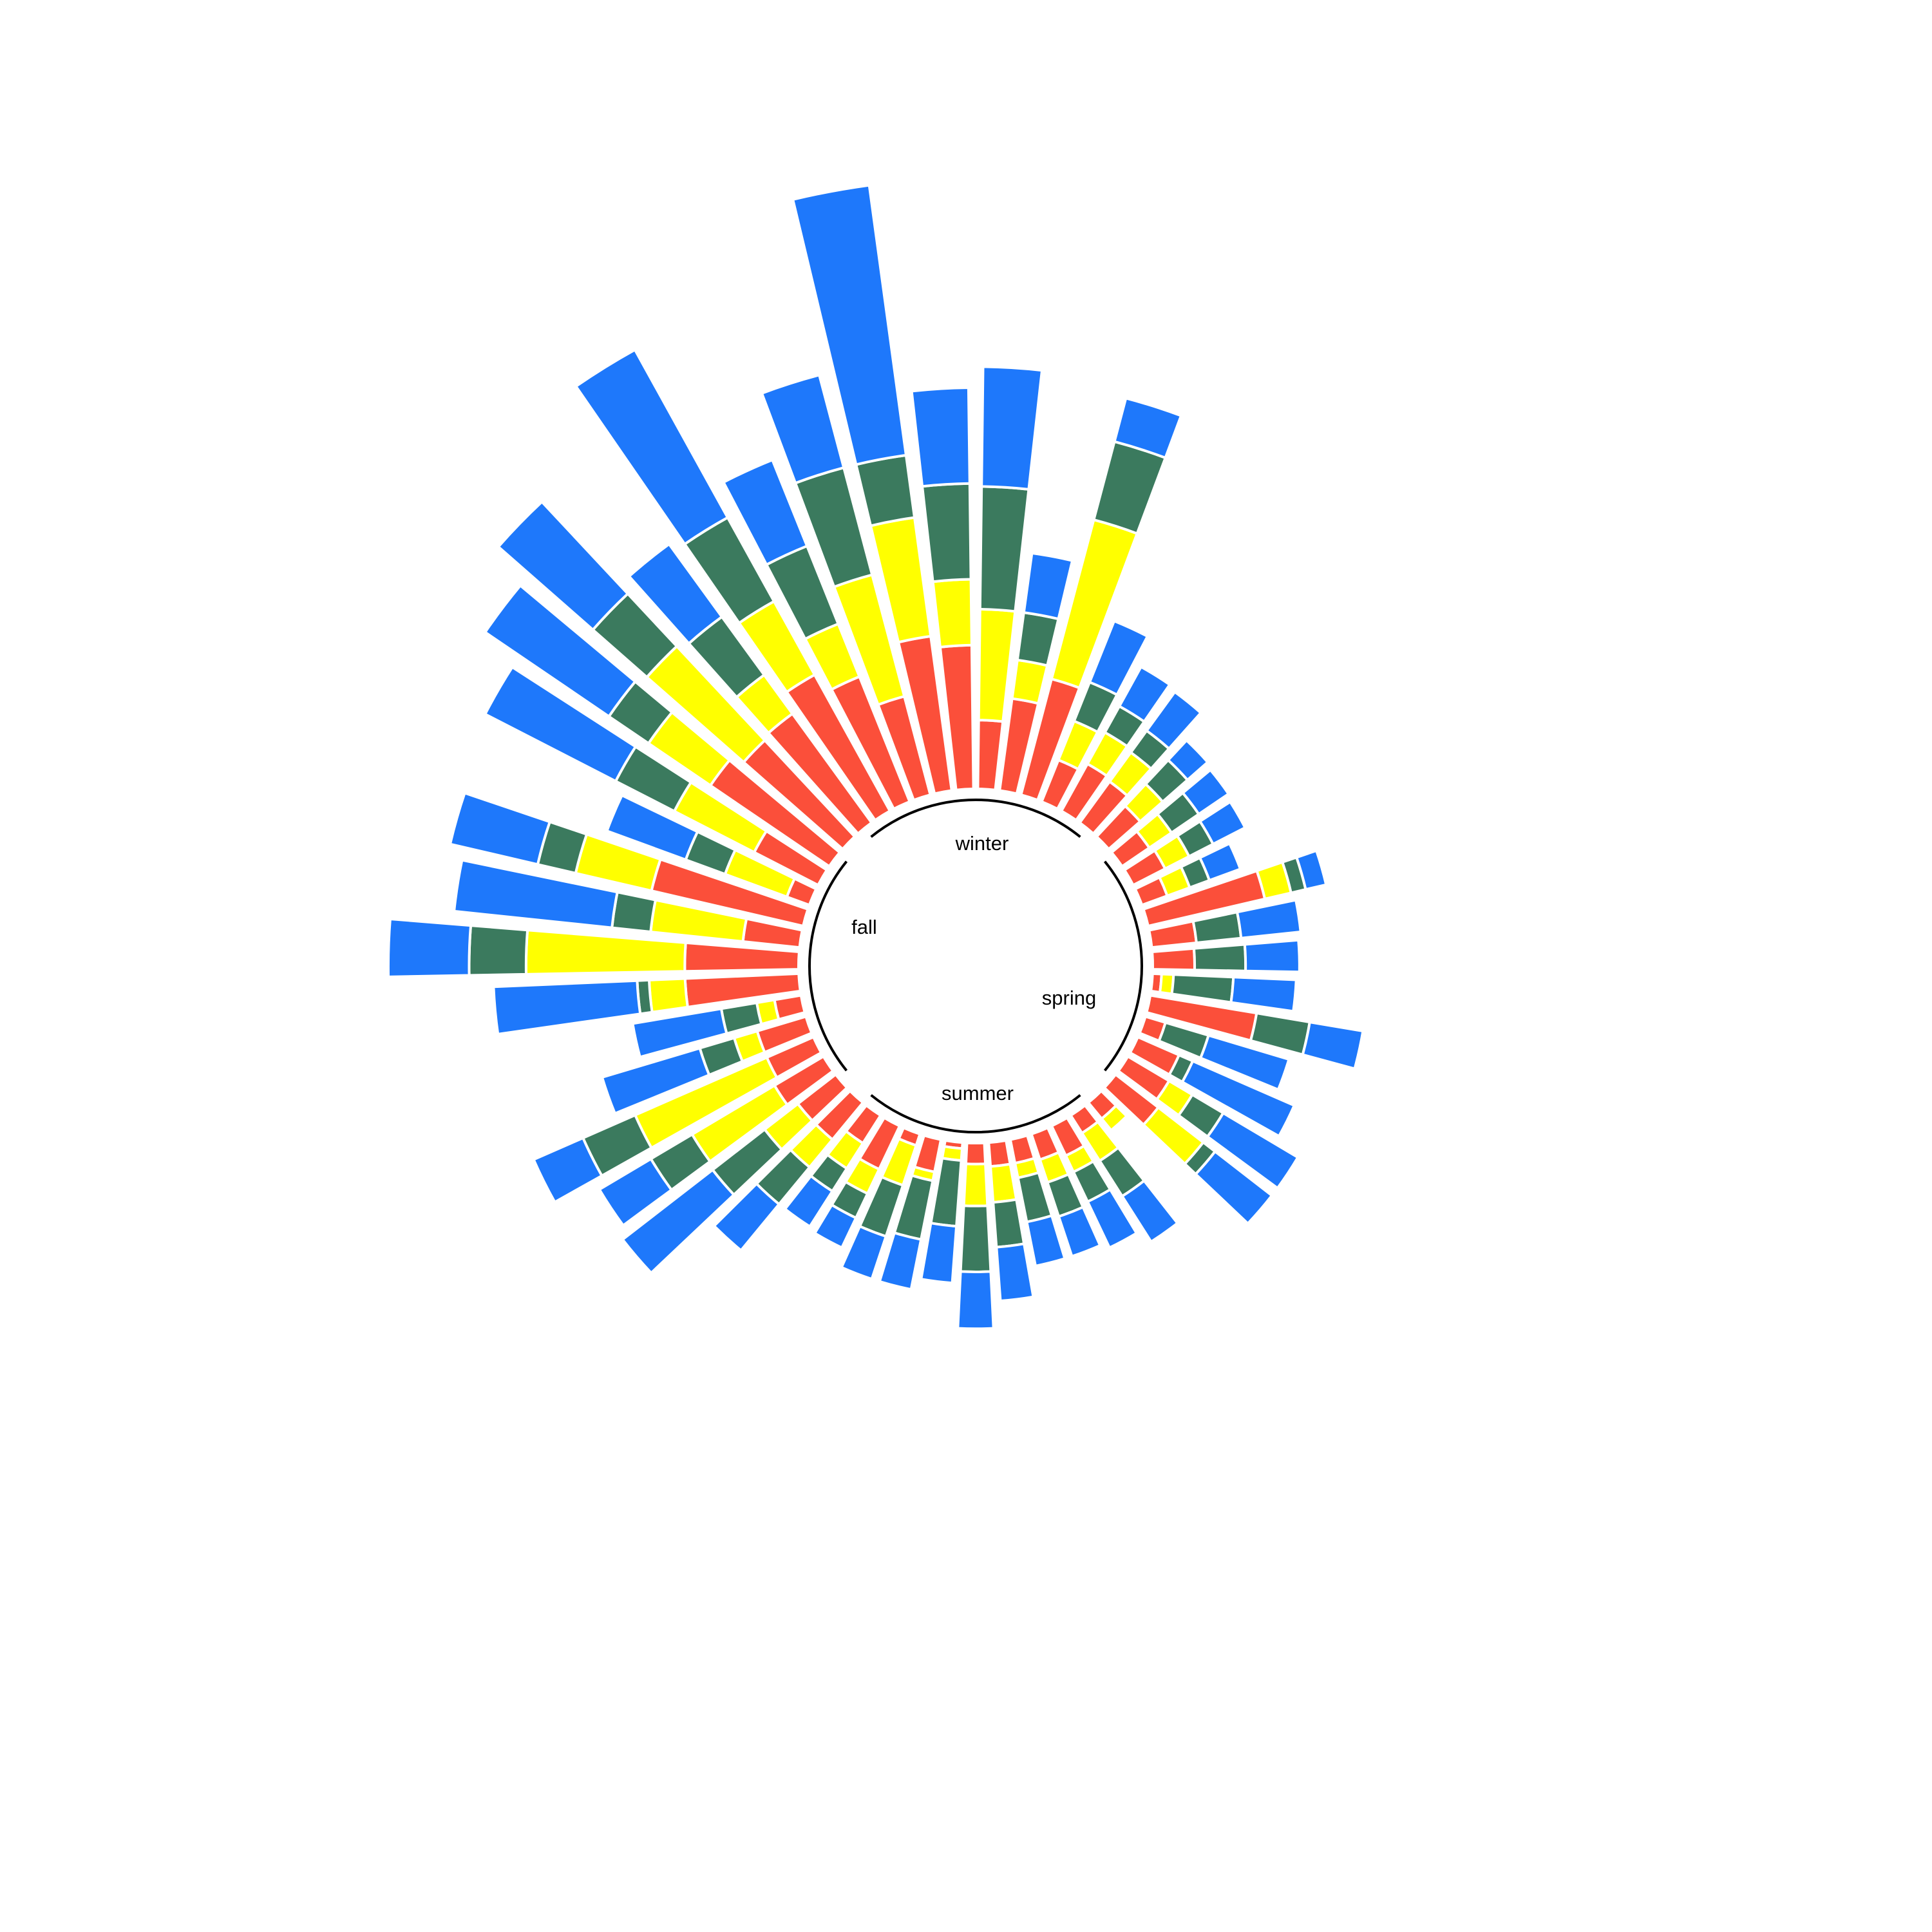 The image size is (1932, 1932). I want to click on bar-8-blue-segment, so click(1222, 823).